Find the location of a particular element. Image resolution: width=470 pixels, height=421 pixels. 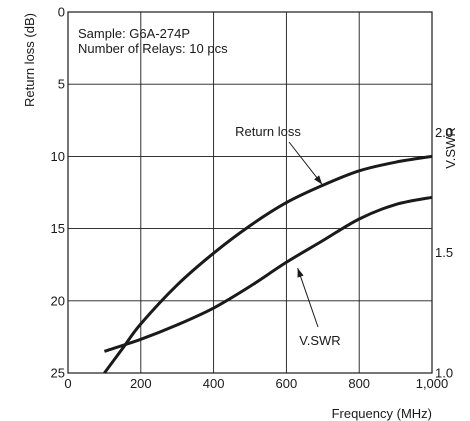

x-tick-label: 400 is located at coordinates (214, 383).